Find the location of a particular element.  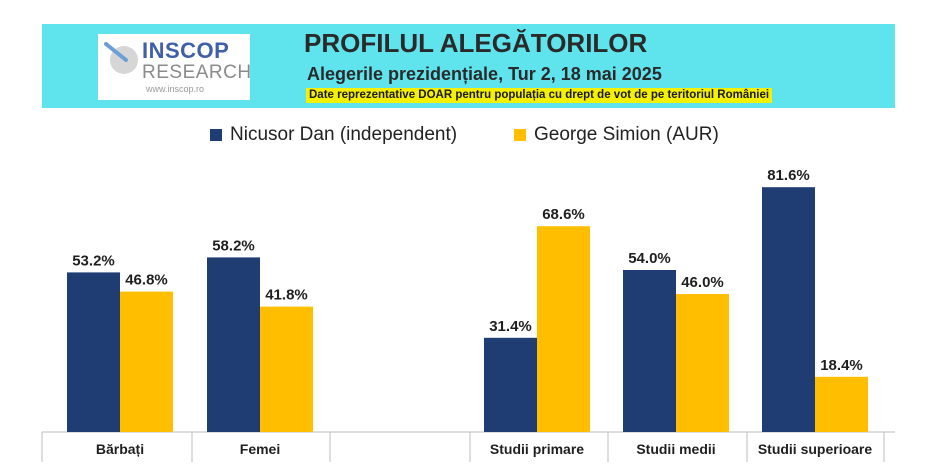

data-label-series-2-1: 41.8% is located at coordinates (286, 295).